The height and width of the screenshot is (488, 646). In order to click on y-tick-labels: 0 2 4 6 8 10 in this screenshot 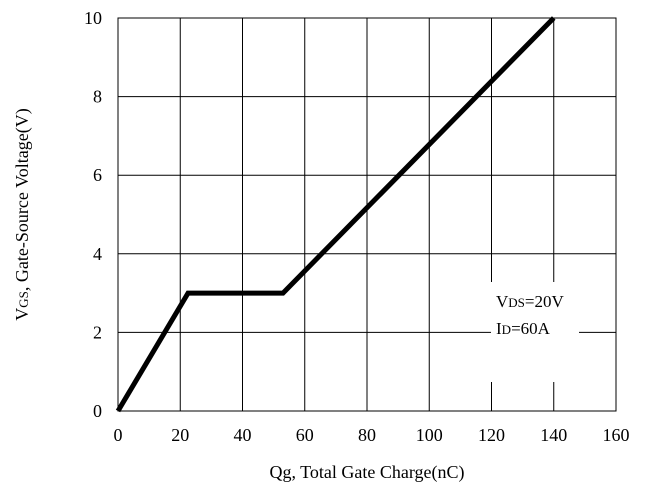, I will do `click(93, 214)`.